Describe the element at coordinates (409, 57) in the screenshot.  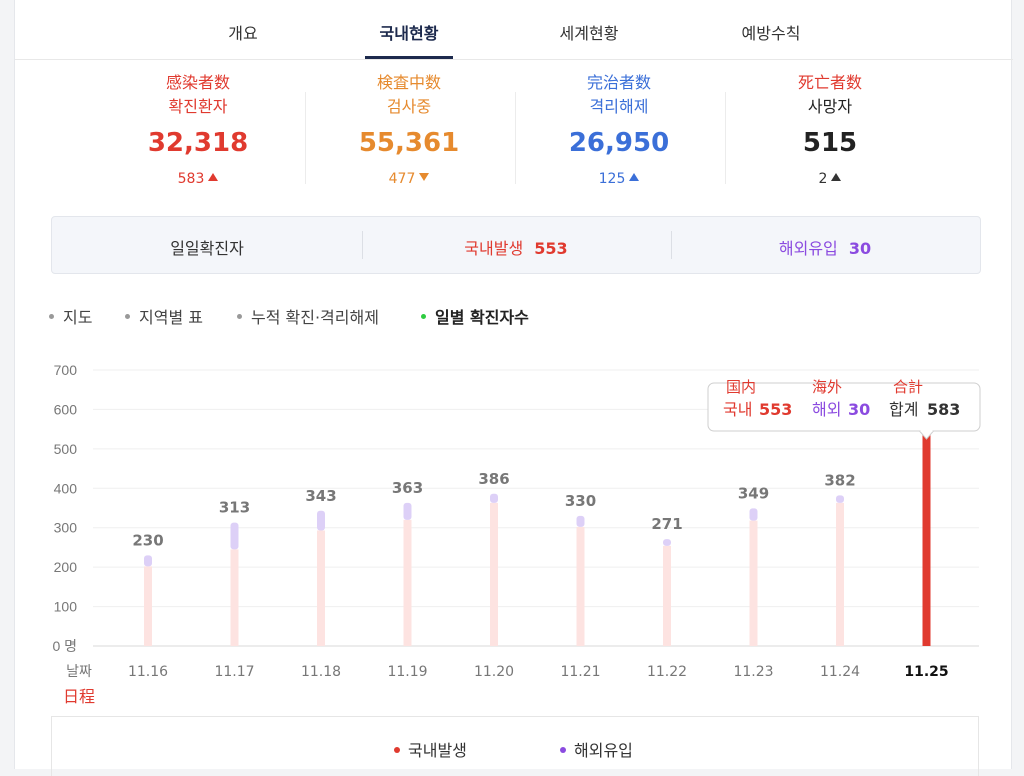
I see `active-tab-underline` at that location.